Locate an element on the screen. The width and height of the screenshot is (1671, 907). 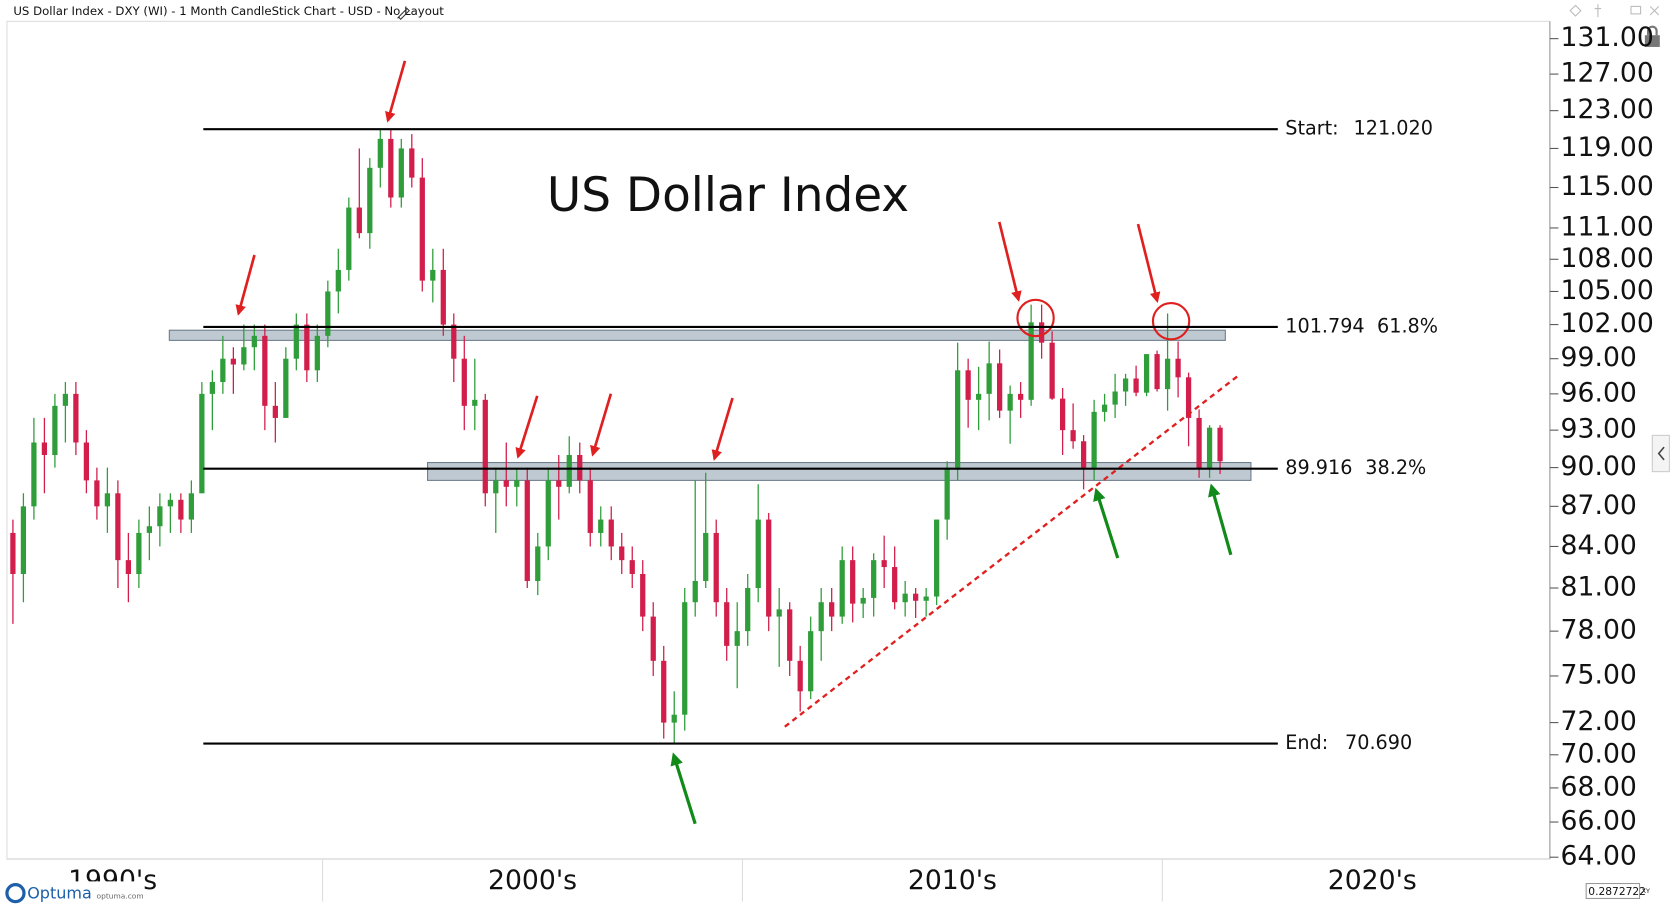
y-tick-label: 66.00 is located at coordinates (1599, 821).